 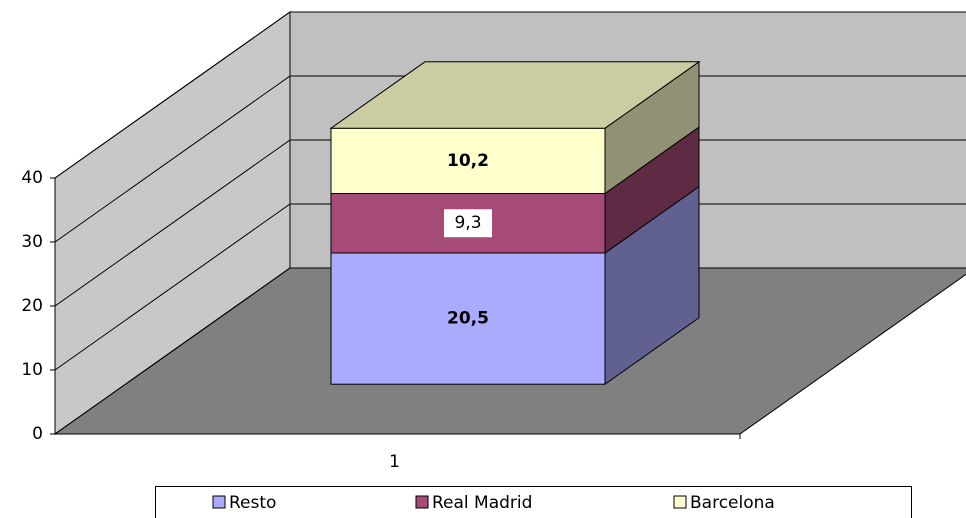 What do you see at coordinates (533, 502) in the screenshot?
I see `legend` at bounding box center [533, 502].